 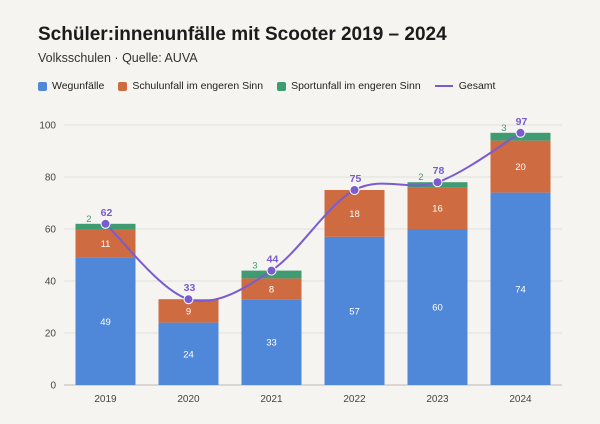 I want to click on legend-item-wegunfaelle: Wegunfälle, so click(x=71, y=86).